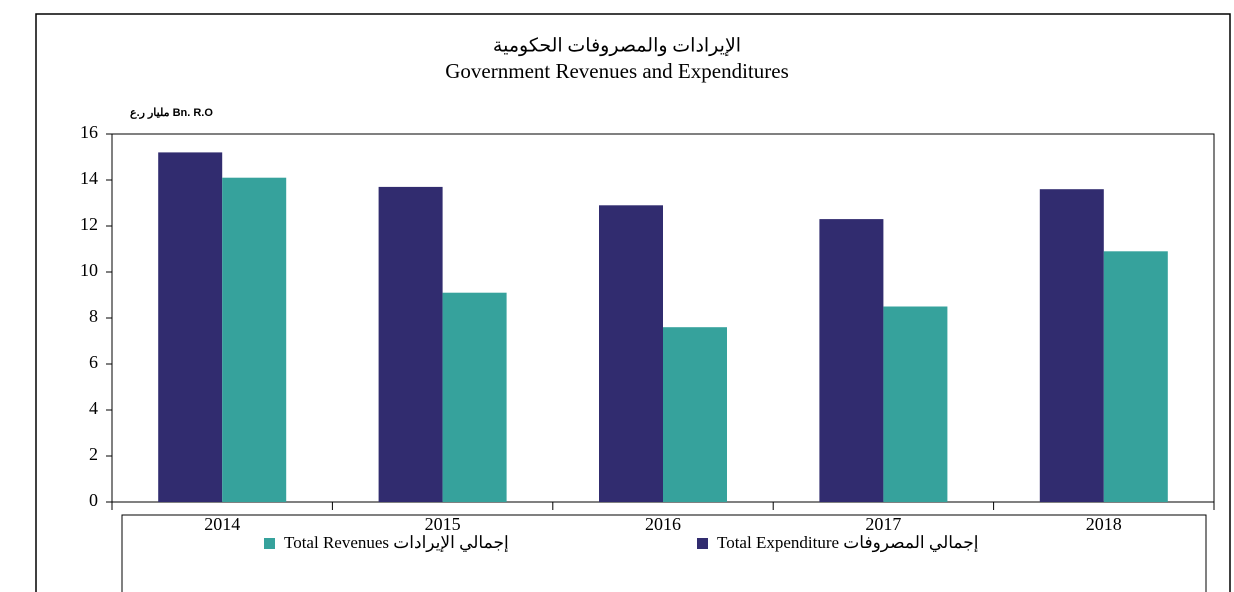 Image resolution: width=1234 pixels, height=592 pixels. I want to click on y-tick-label: 4, so click(93, 408).